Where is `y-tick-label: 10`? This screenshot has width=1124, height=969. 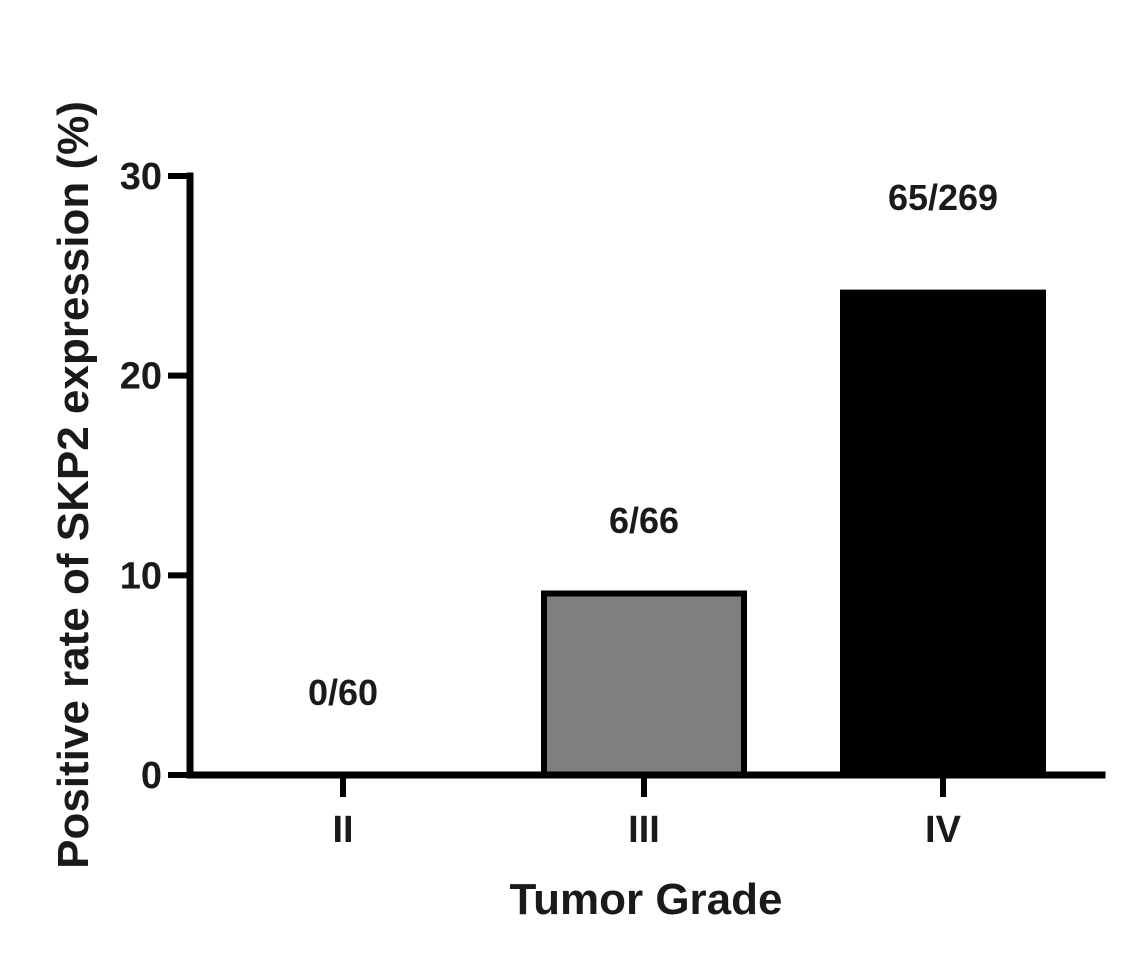 y-tick-label: 10 is located at coordinates (141, 576).